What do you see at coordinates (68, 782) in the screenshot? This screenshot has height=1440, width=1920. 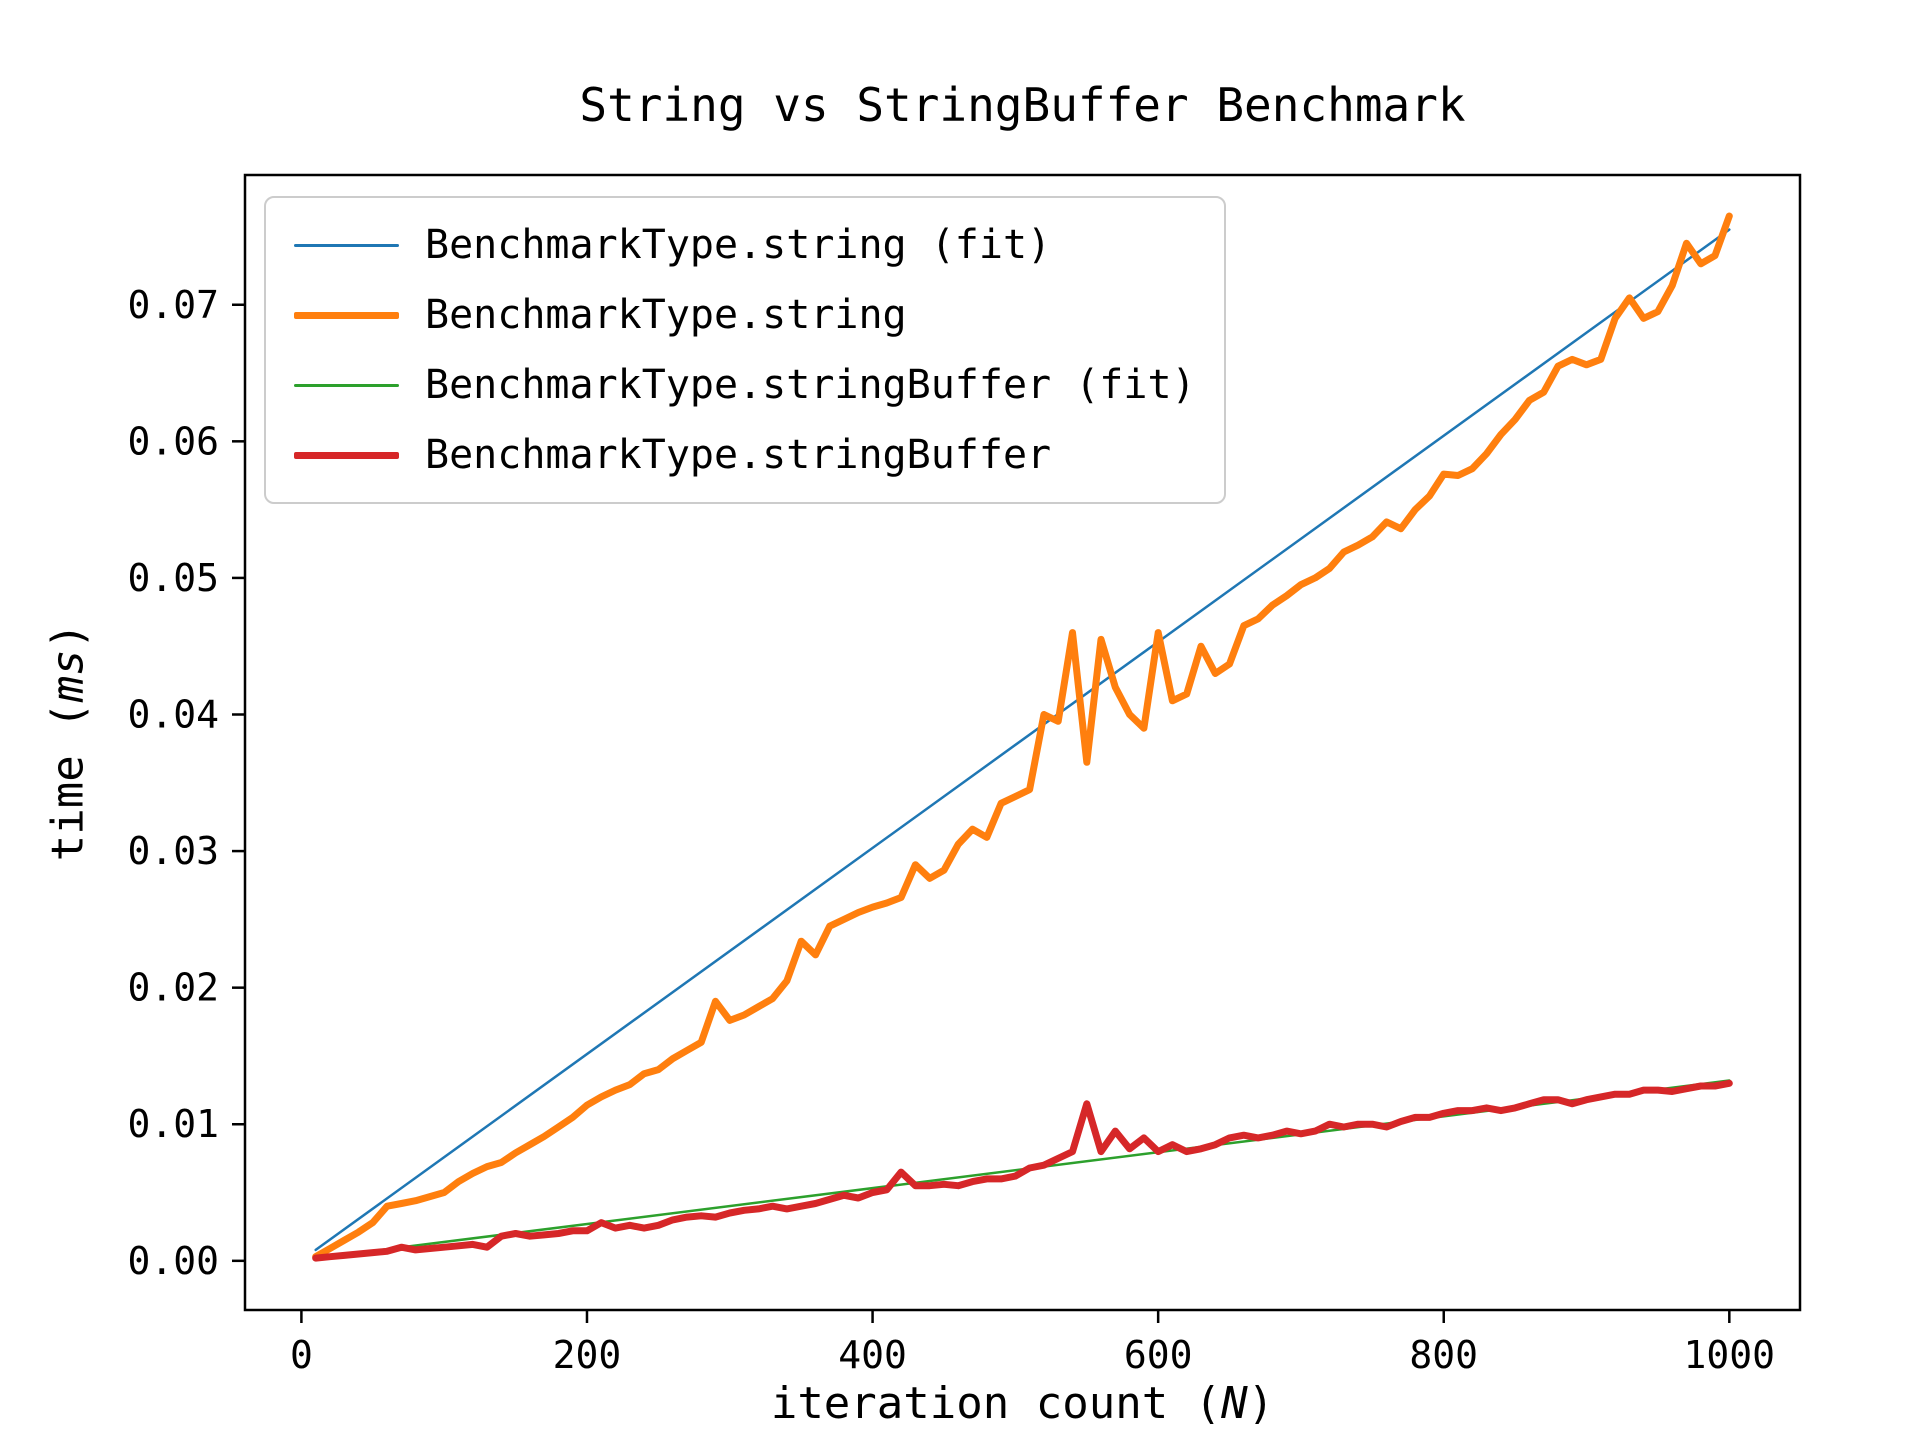 I see `y-axis-label-prefix: time (` at bounding box center [68, 782].